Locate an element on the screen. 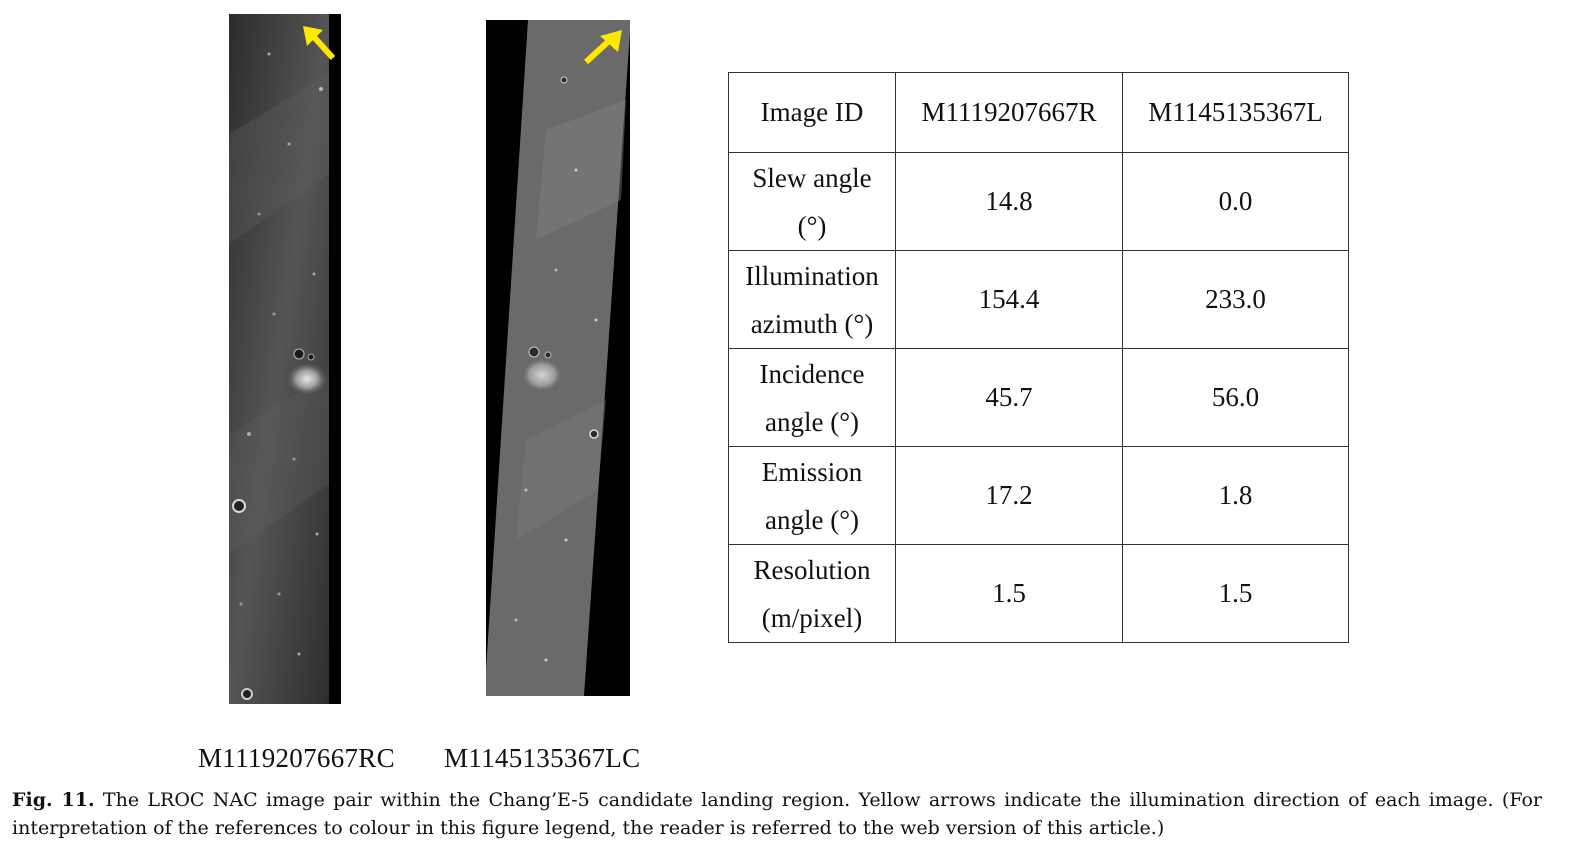 This screenshot has height=859, width=1576. value-cell: 17.2 is located at coordinates (1009, 495).